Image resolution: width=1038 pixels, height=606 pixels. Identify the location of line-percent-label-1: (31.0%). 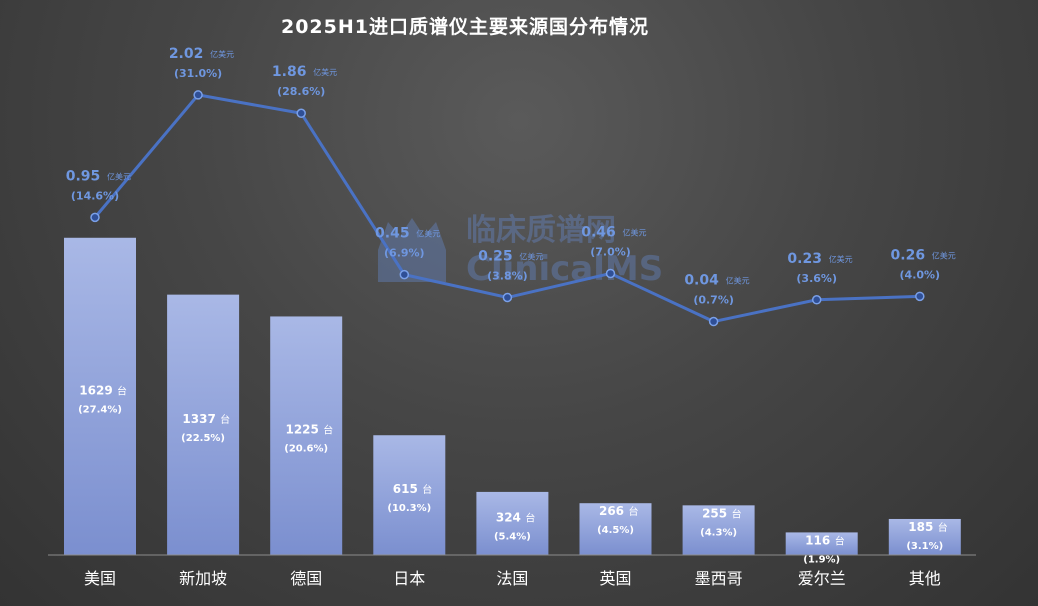
(198, 73).